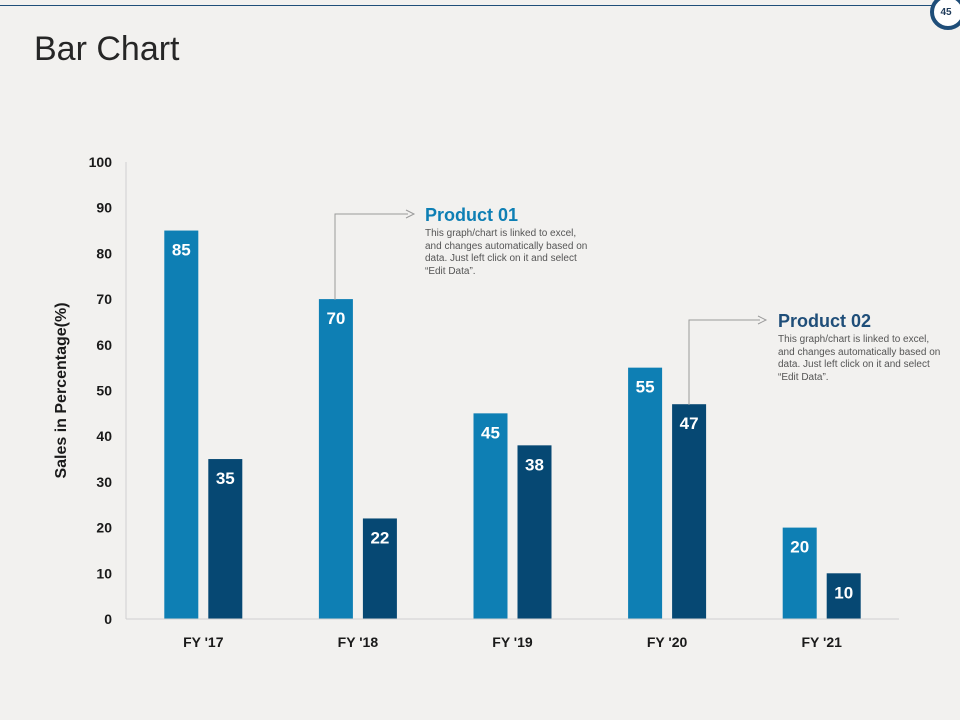 The height and width of the screenshot is (720, 960). I want to click on bar-value-label: 20, so click(799, 547).